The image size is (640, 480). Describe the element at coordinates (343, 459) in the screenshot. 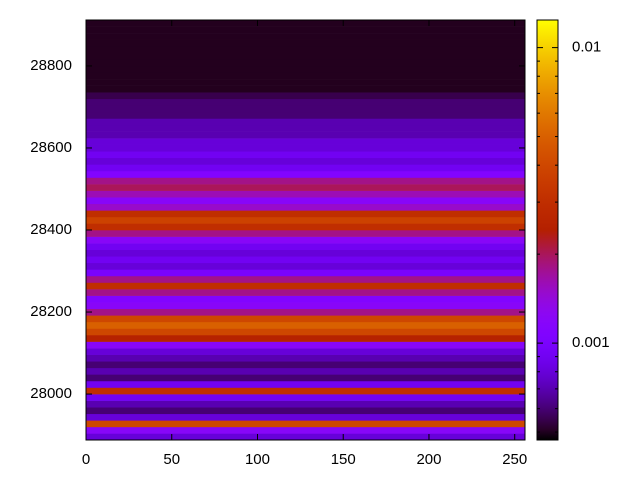

I see `x-tick-label: 150` at that location.